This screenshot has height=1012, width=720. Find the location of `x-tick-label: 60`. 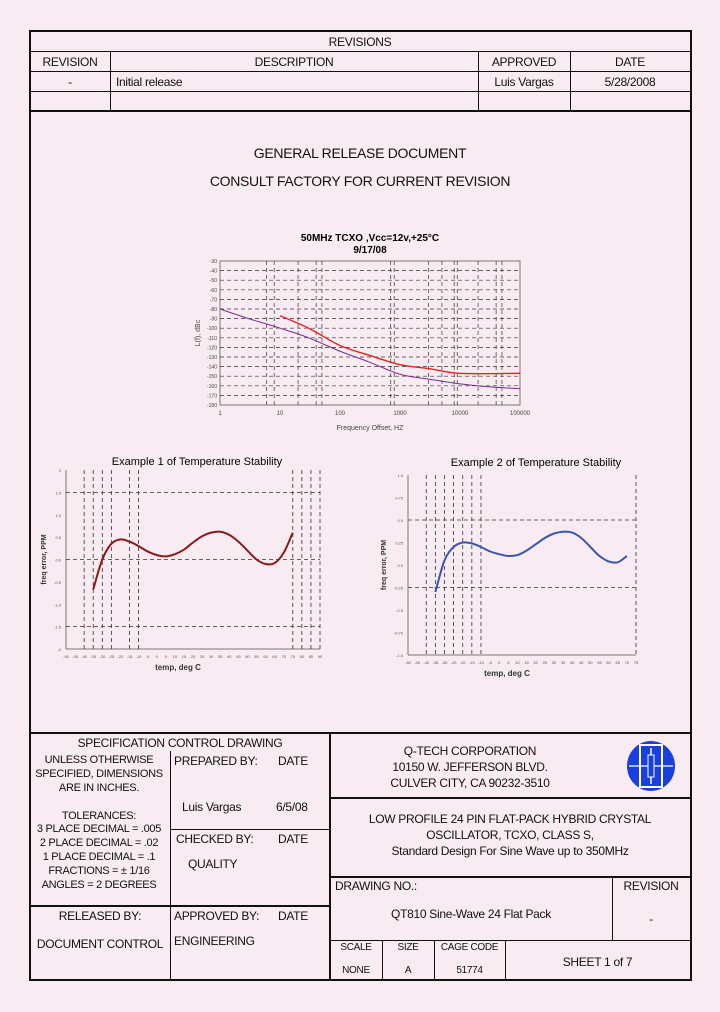

x-tick-label: 60 is located at coordinates (608, 662).